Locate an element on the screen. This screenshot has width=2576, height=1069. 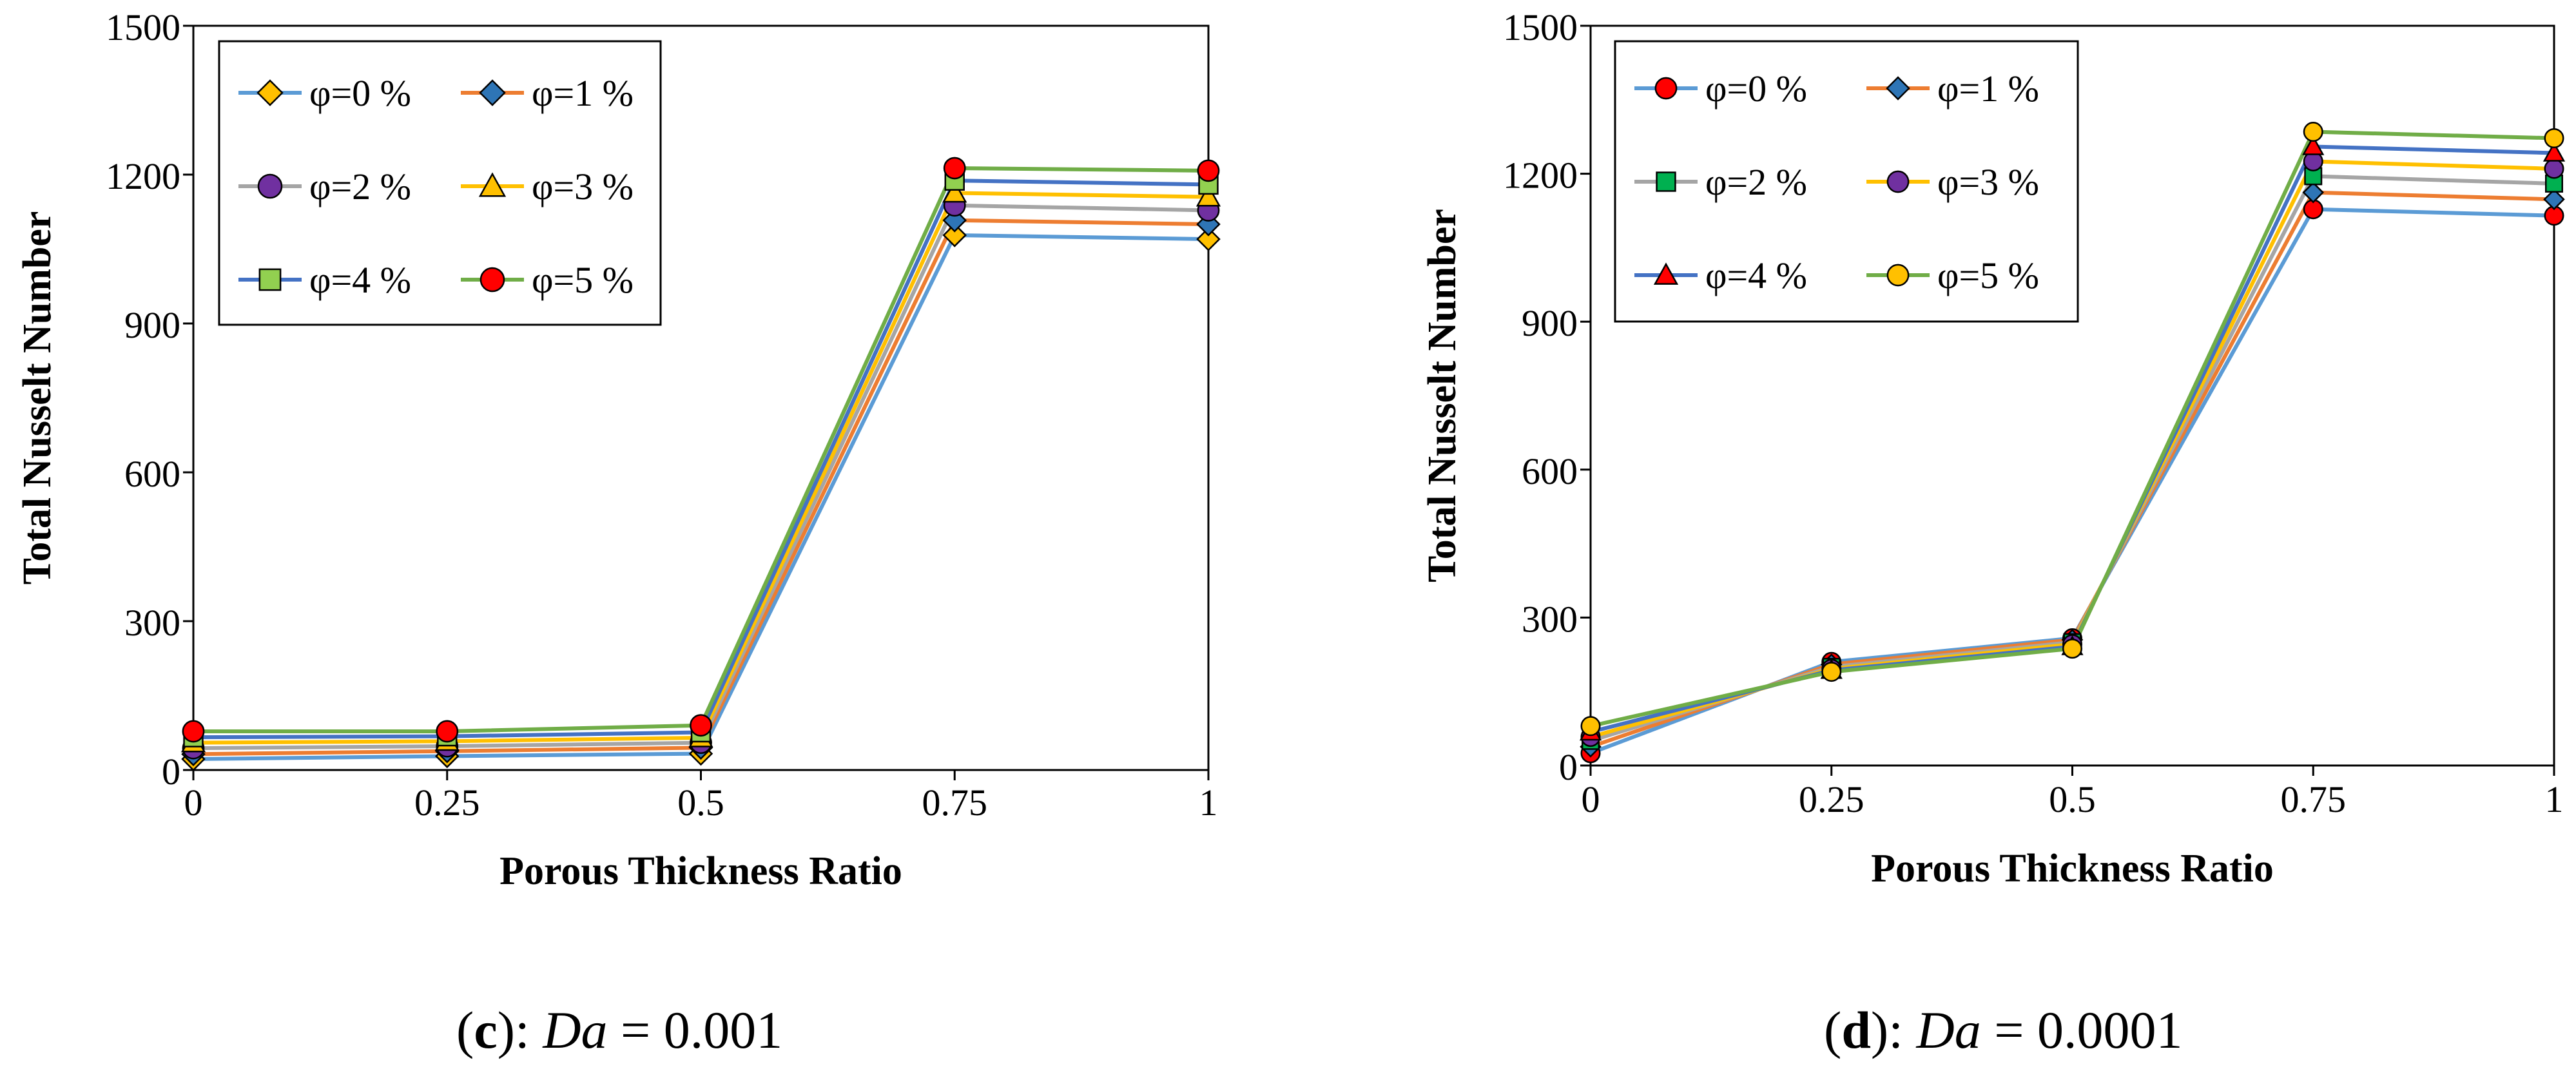
caption-variable-c: Da is located at coordinates (575, 1030).